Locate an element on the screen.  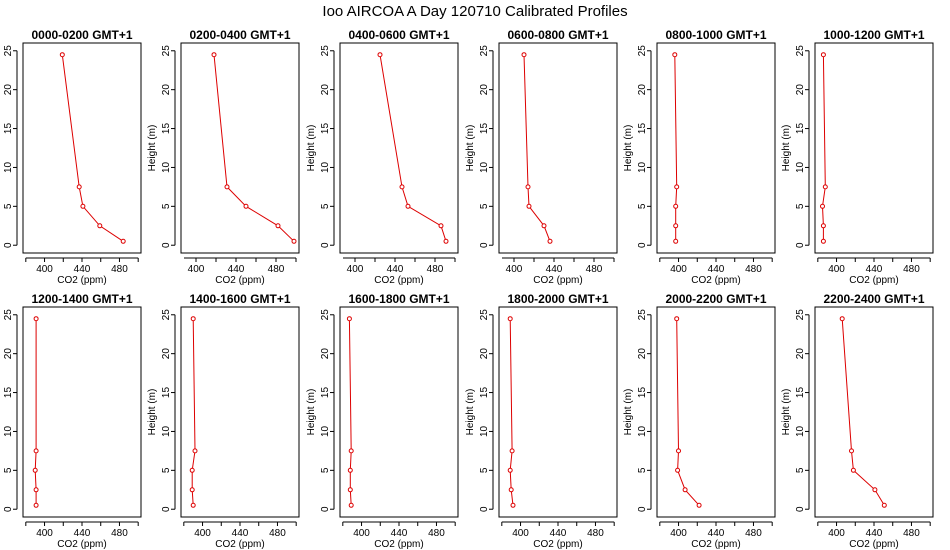
panel-title: 2200-2400 GMT+1 is located at coordinates (873, 299).